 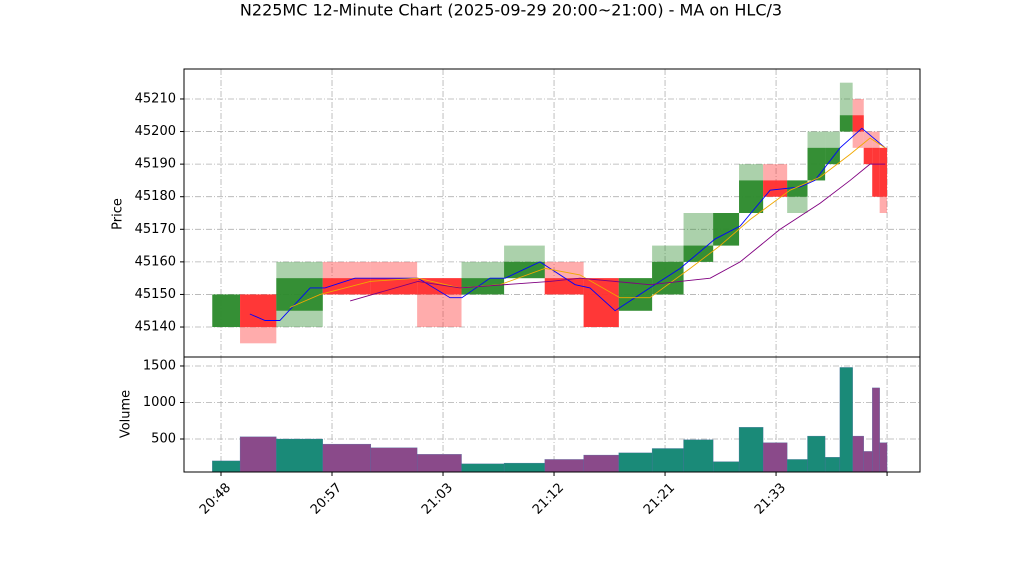 What do you see at coordinates (159, 365) in the screenshot?
I see `y-tick-label: 1500` at bounding box center [159, 365].